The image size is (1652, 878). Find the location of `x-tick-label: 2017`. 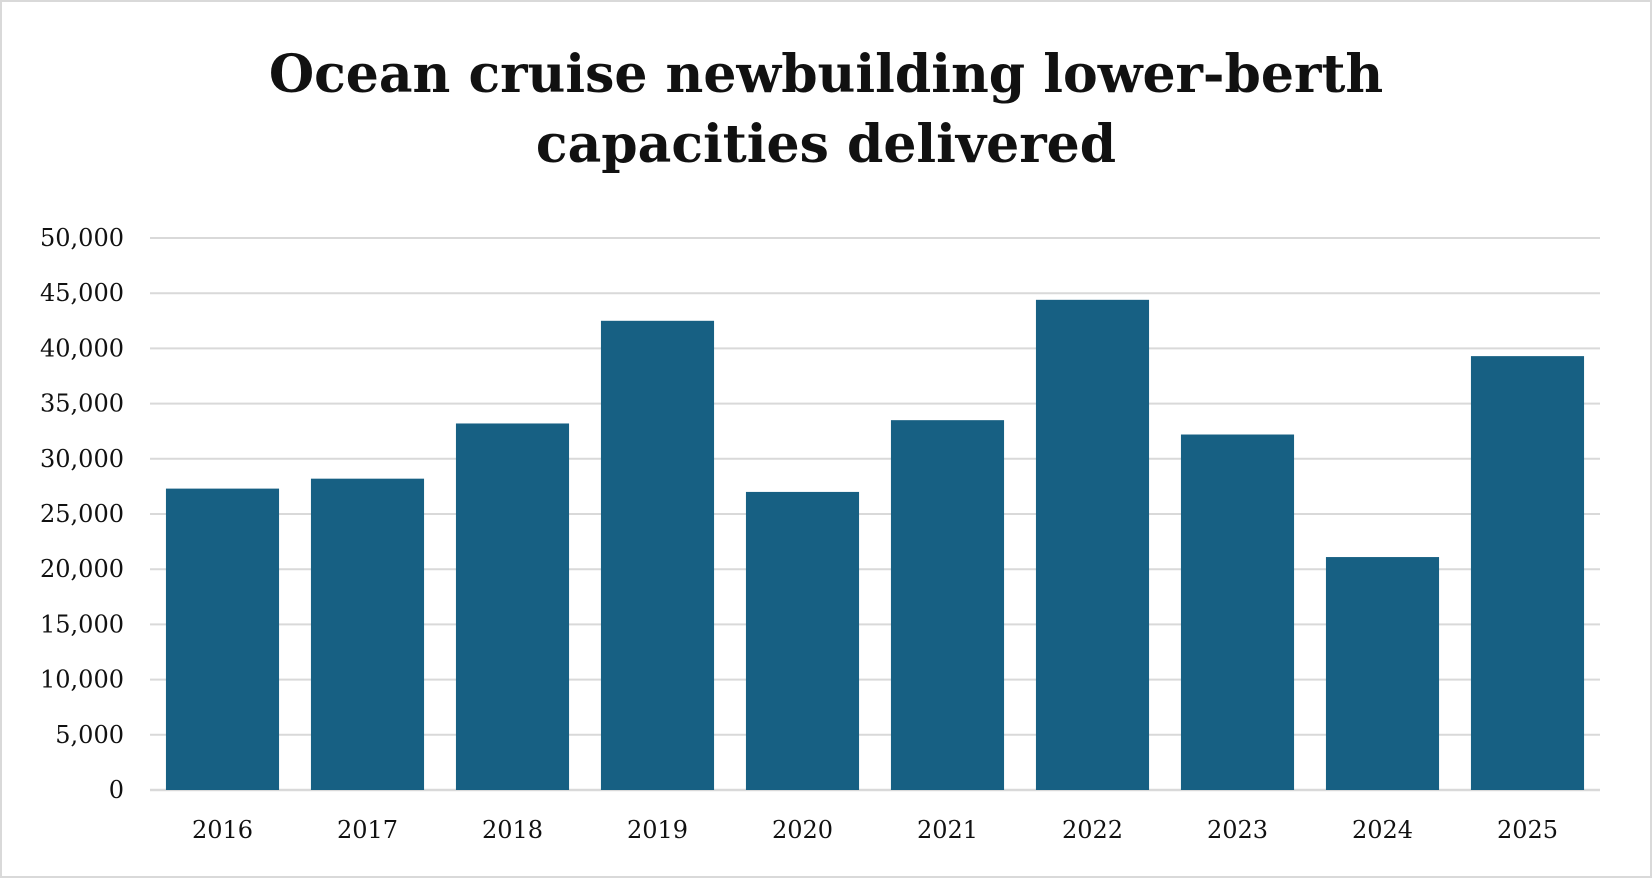

x-tick-label: 2017 is located at coordinates (367, 830).